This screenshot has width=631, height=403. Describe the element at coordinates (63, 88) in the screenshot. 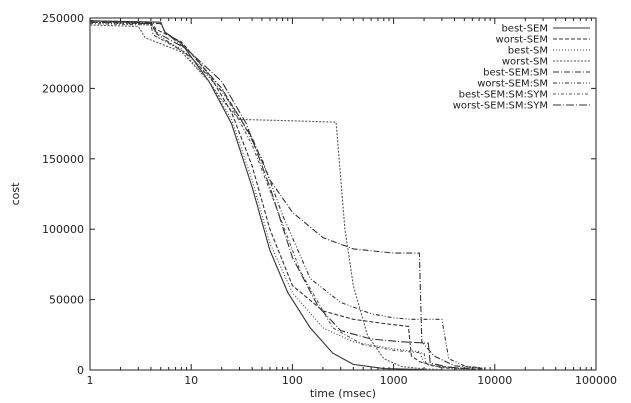

I see `y-tick-label: 200000` at that location.